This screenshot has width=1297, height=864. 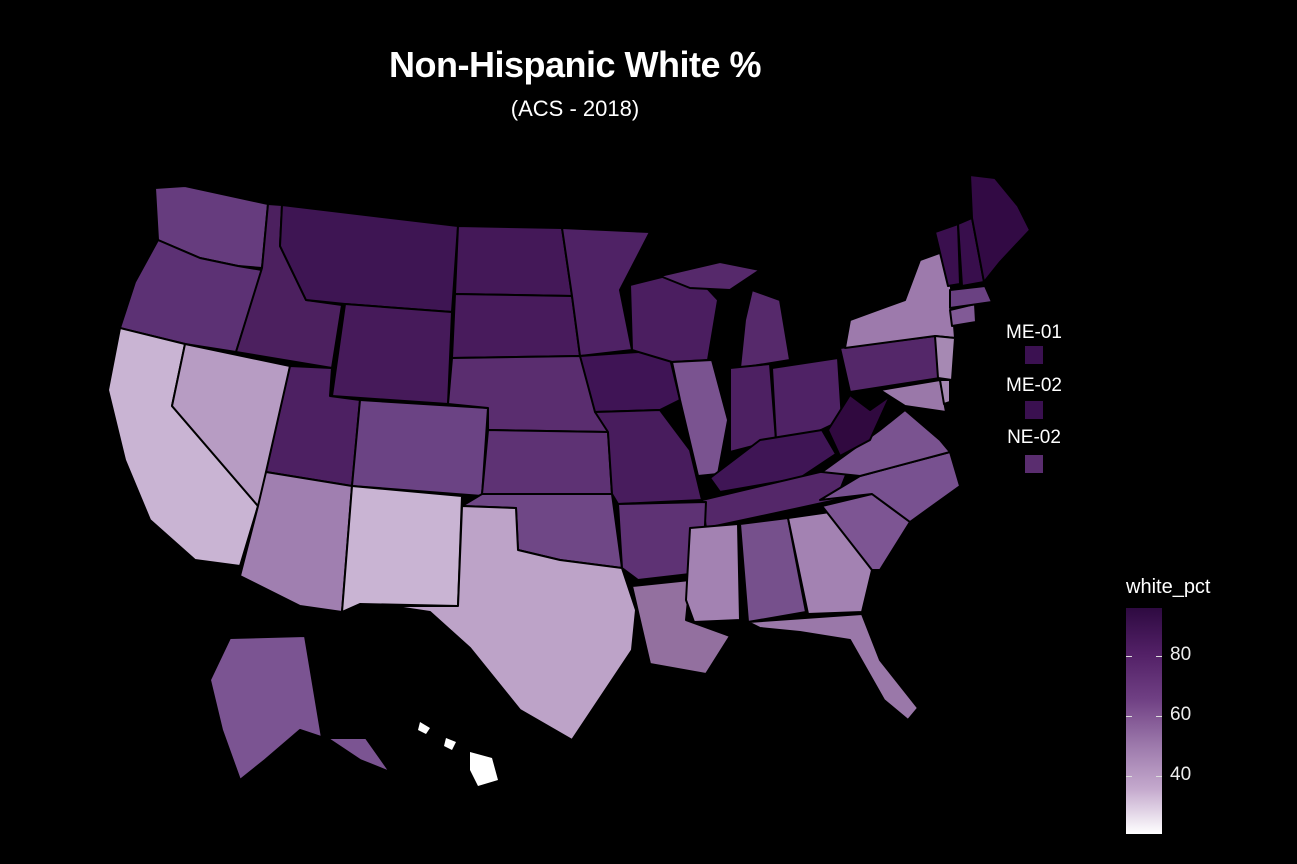 I want to click on state-south-dakota, so click(x=516, y=326).